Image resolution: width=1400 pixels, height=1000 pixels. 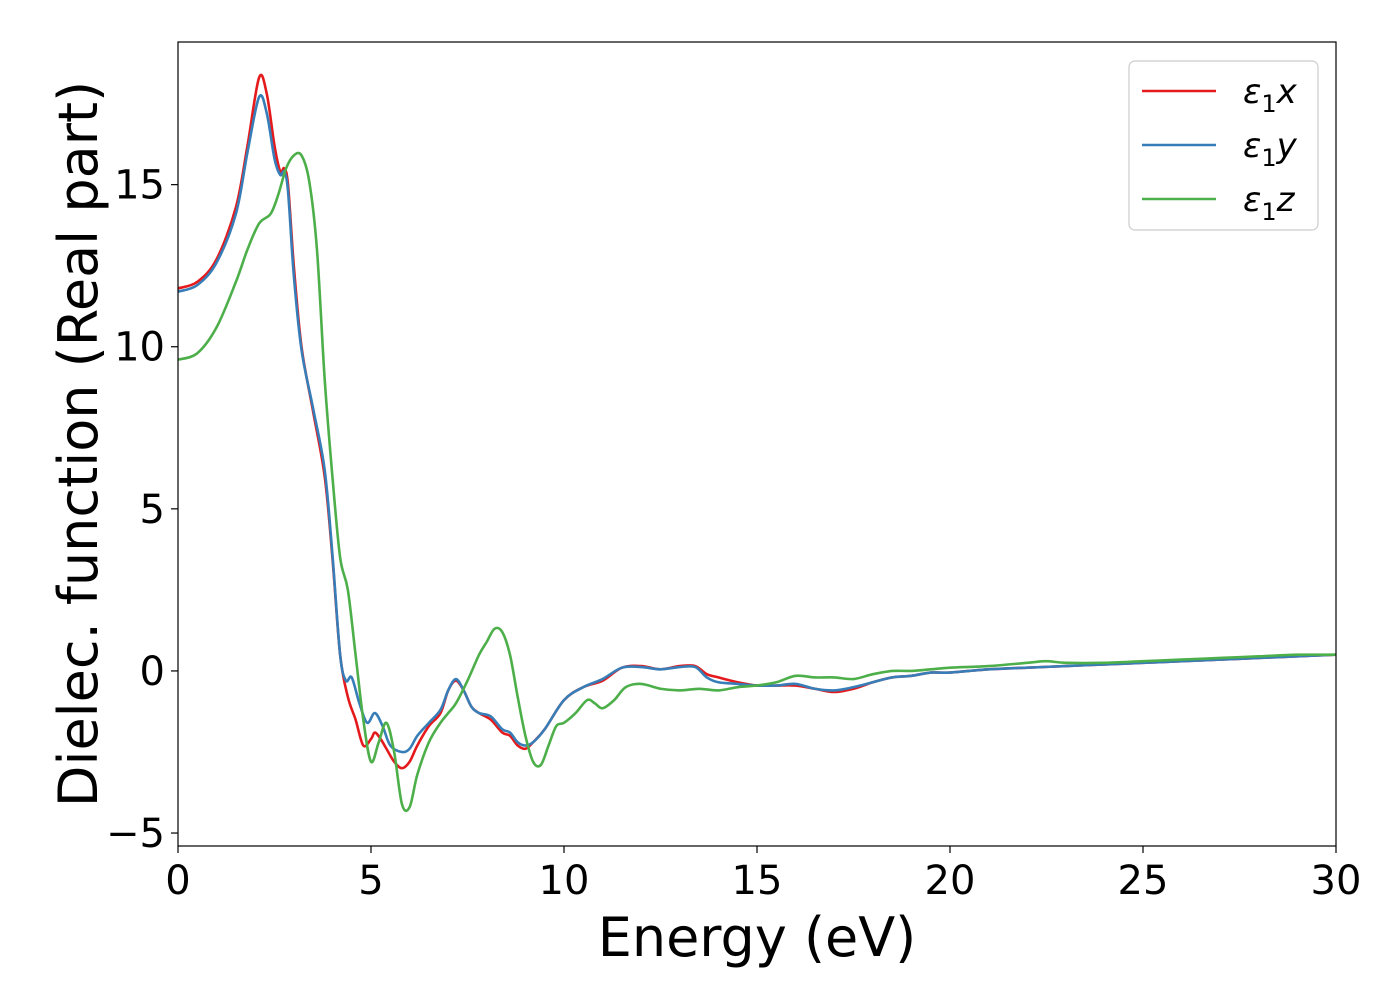 What do you see at coordinates (564, 881) in the screenshot?
I see `x-tick-label: 10` at bounding box center [564, 881].